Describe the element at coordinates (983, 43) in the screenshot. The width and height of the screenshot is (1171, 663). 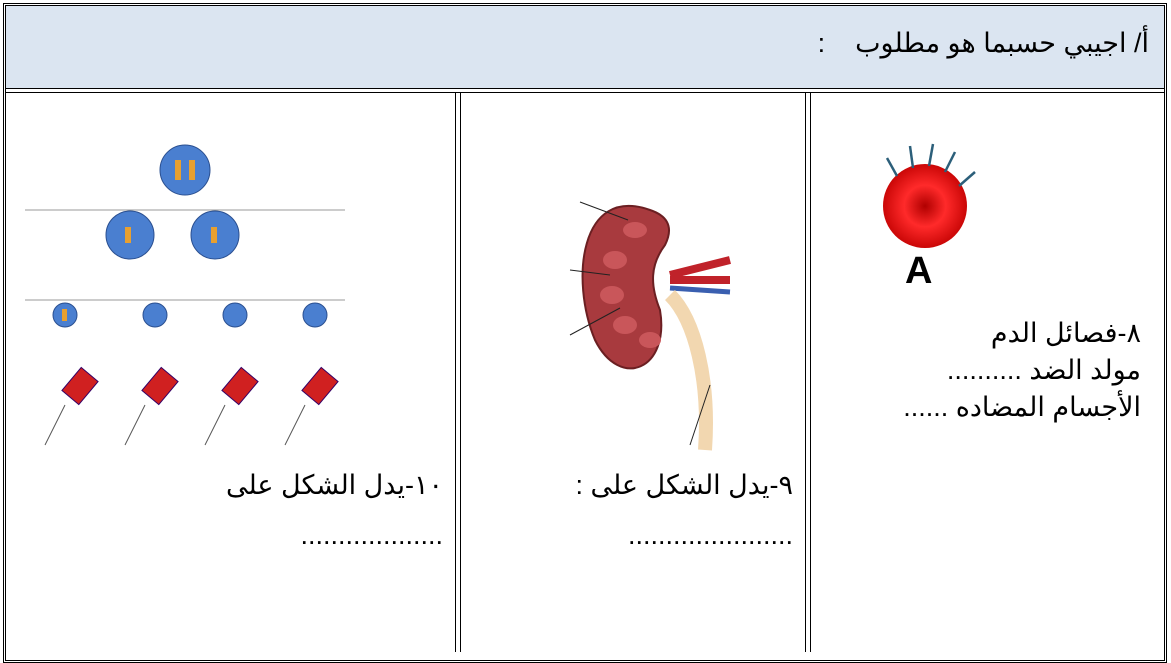
I see `header-title: أ/ اجيبي حسبما هو مطلوب :` at that location.